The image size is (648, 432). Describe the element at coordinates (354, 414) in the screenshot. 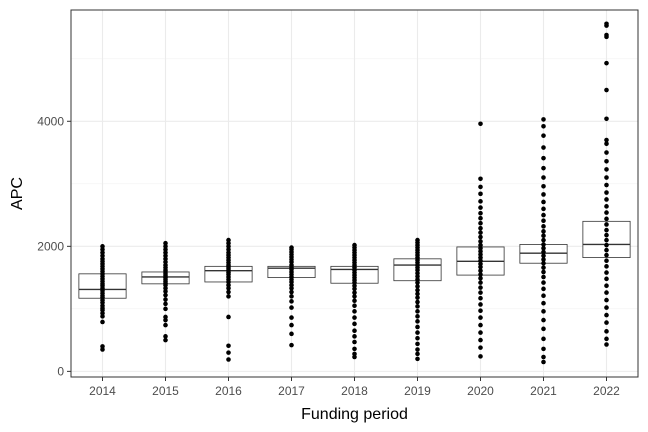

I see `x-axis-title: Funding period` at that location.